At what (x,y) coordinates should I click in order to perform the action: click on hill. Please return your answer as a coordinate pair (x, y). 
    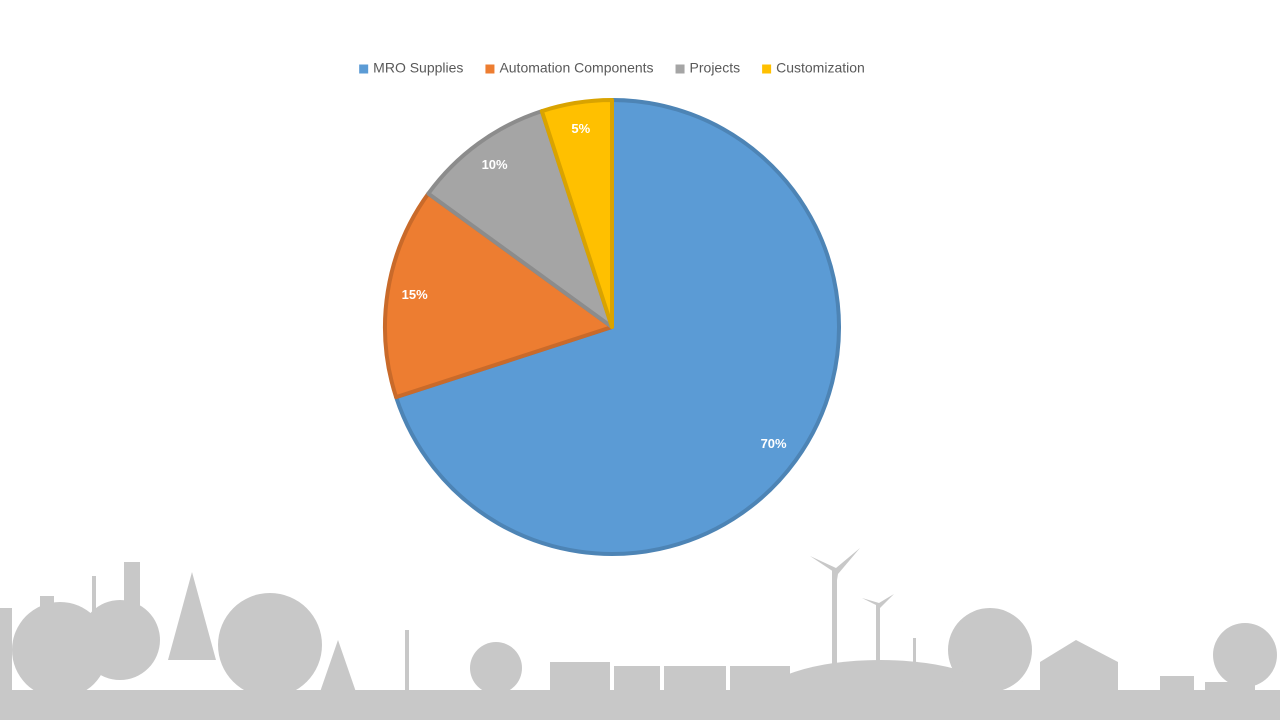
    Looking at the image, I should click on (880, 690).